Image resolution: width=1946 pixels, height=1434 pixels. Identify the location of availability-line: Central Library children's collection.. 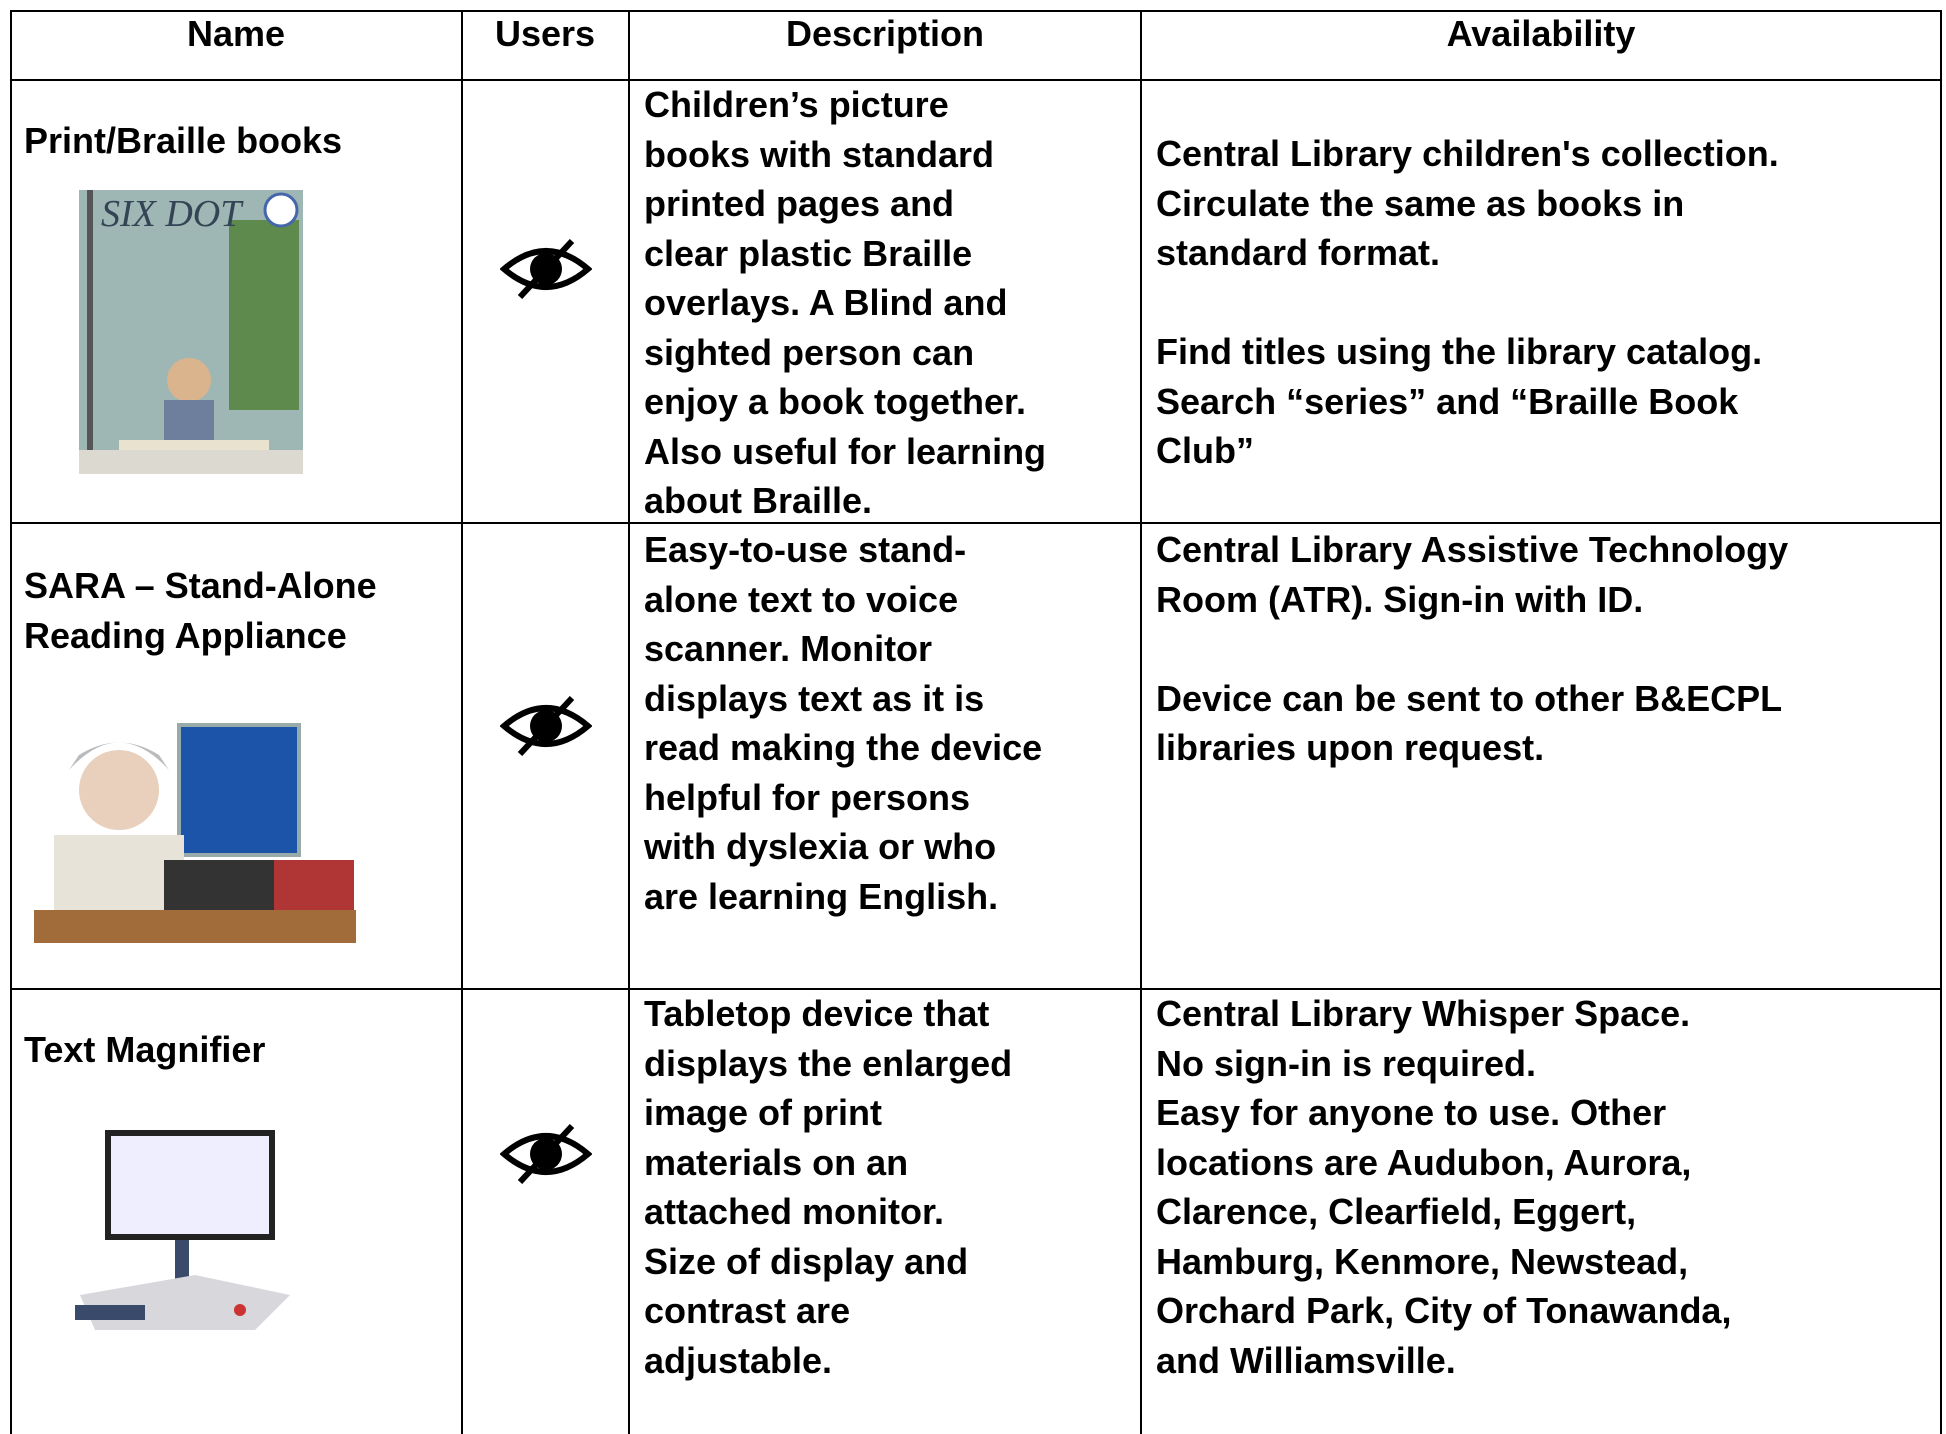
(1467, 153).